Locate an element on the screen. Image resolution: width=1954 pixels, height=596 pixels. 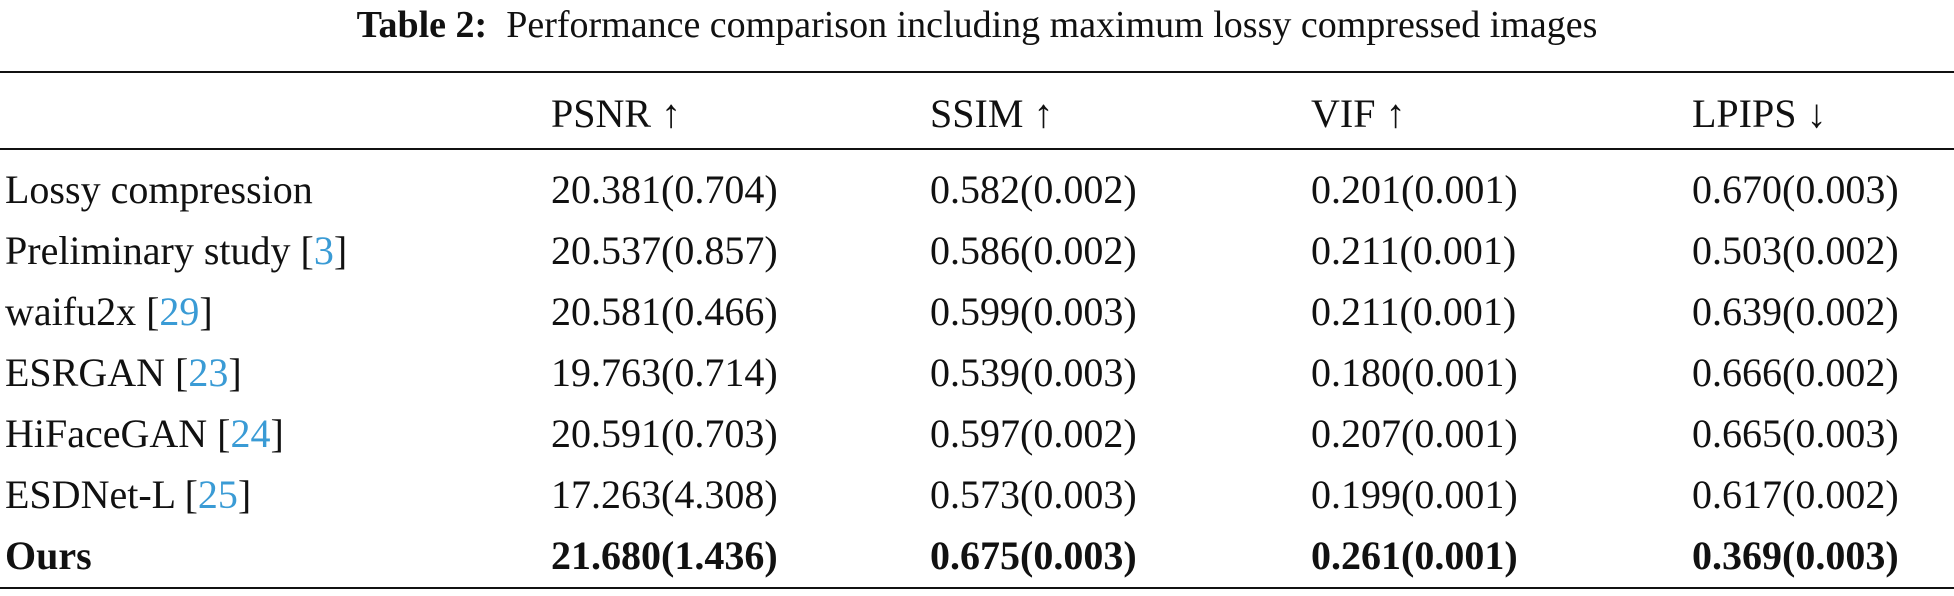
metric-cell: 0.503(0.002) is located at coordinates (1795, 250).